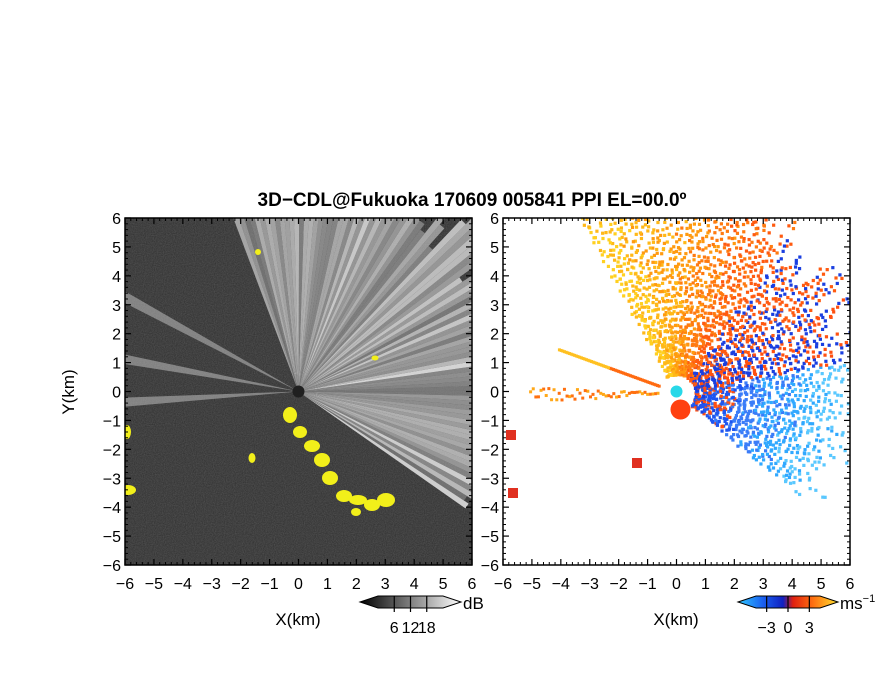  I want to click on flag-echo, so click(322, 460).